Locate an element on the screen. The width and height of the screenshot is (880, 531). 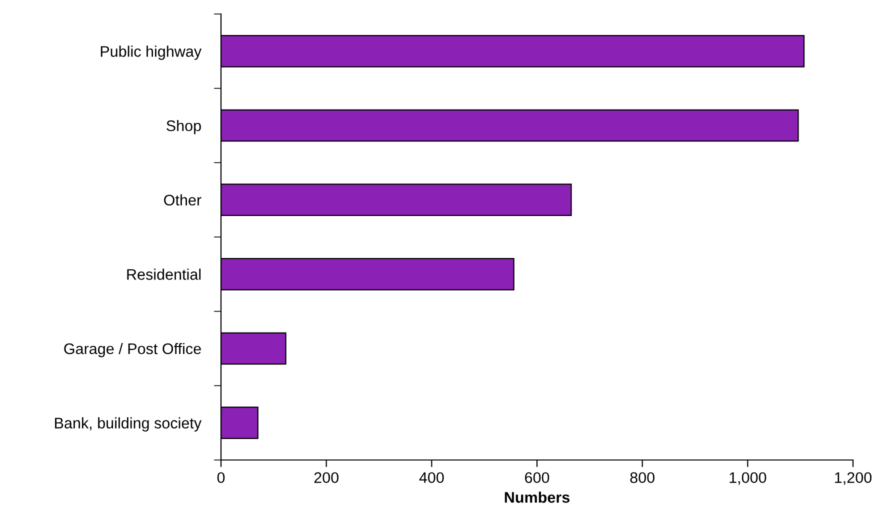
y-tick-label: Other is located at coordinates (183, 200).